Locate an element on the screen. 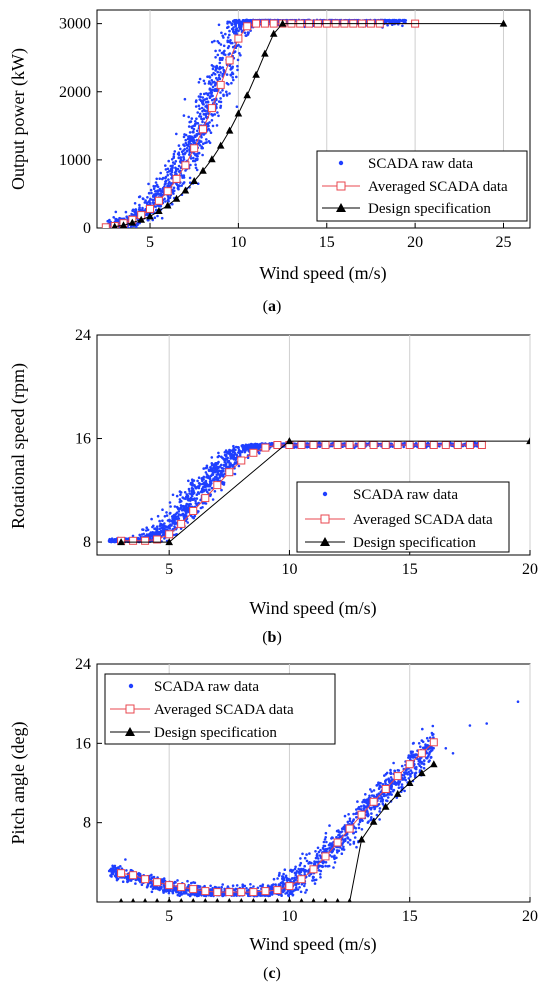 The height and width of the screenshot is (989, 550). x-tick-label: 15 is located at coordinates (410, 916).